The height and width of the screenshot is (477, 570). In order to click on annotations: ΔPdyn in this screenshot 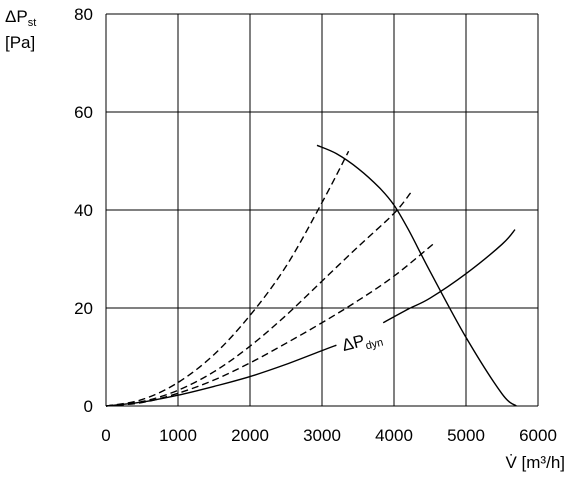, I will do `click(362, 342)`.